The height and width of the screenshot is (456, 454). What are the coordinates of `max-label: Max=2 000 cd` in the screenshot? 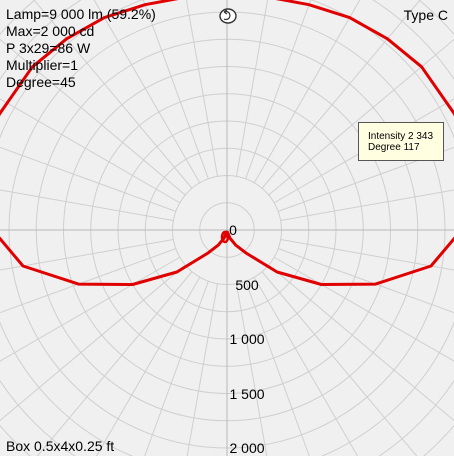 It's located at (50, 31).